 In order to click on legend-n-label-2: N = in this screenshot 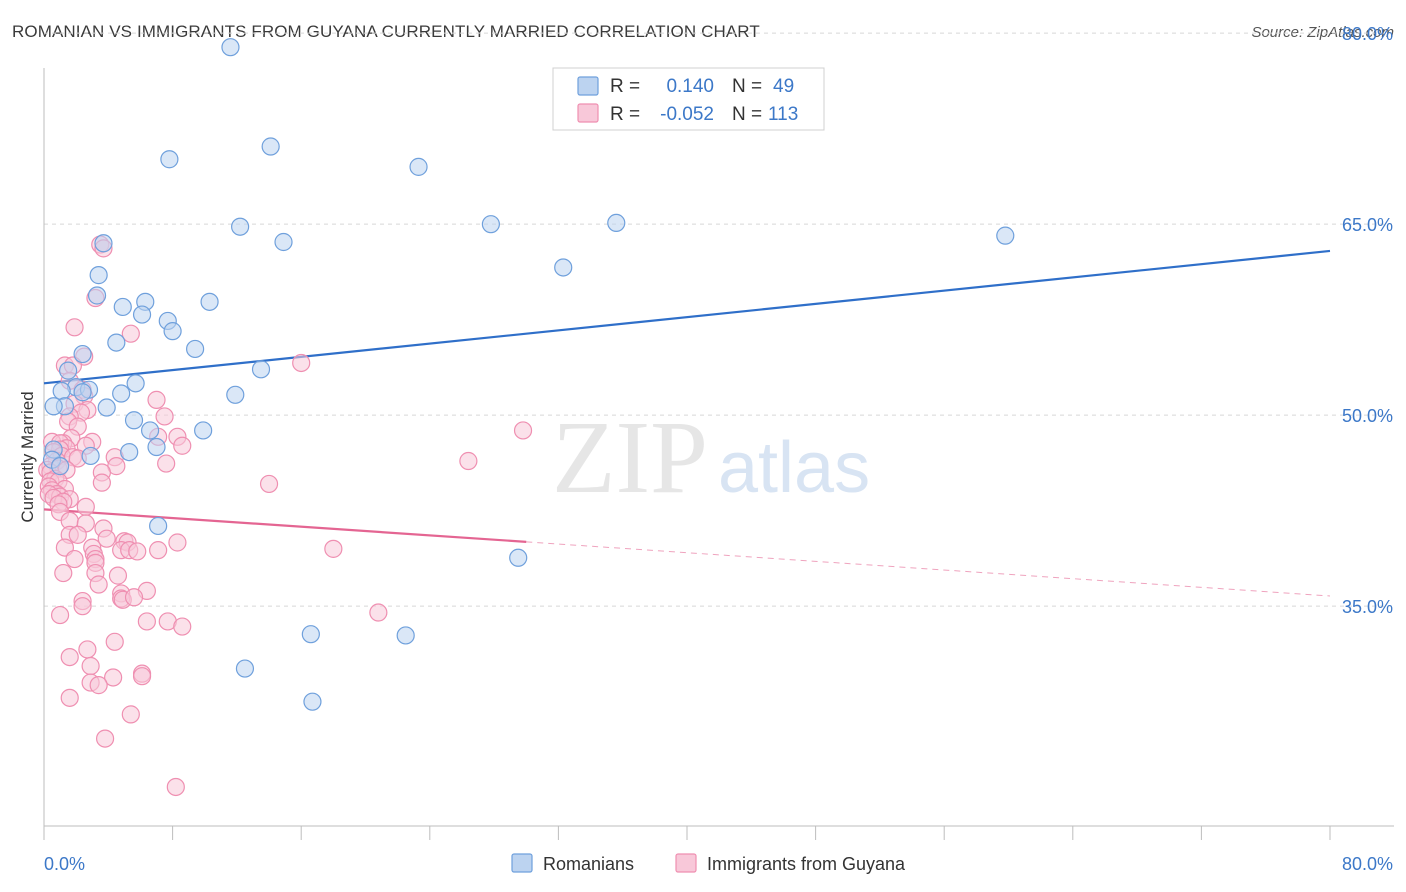, I will do `click(747, 114)`.